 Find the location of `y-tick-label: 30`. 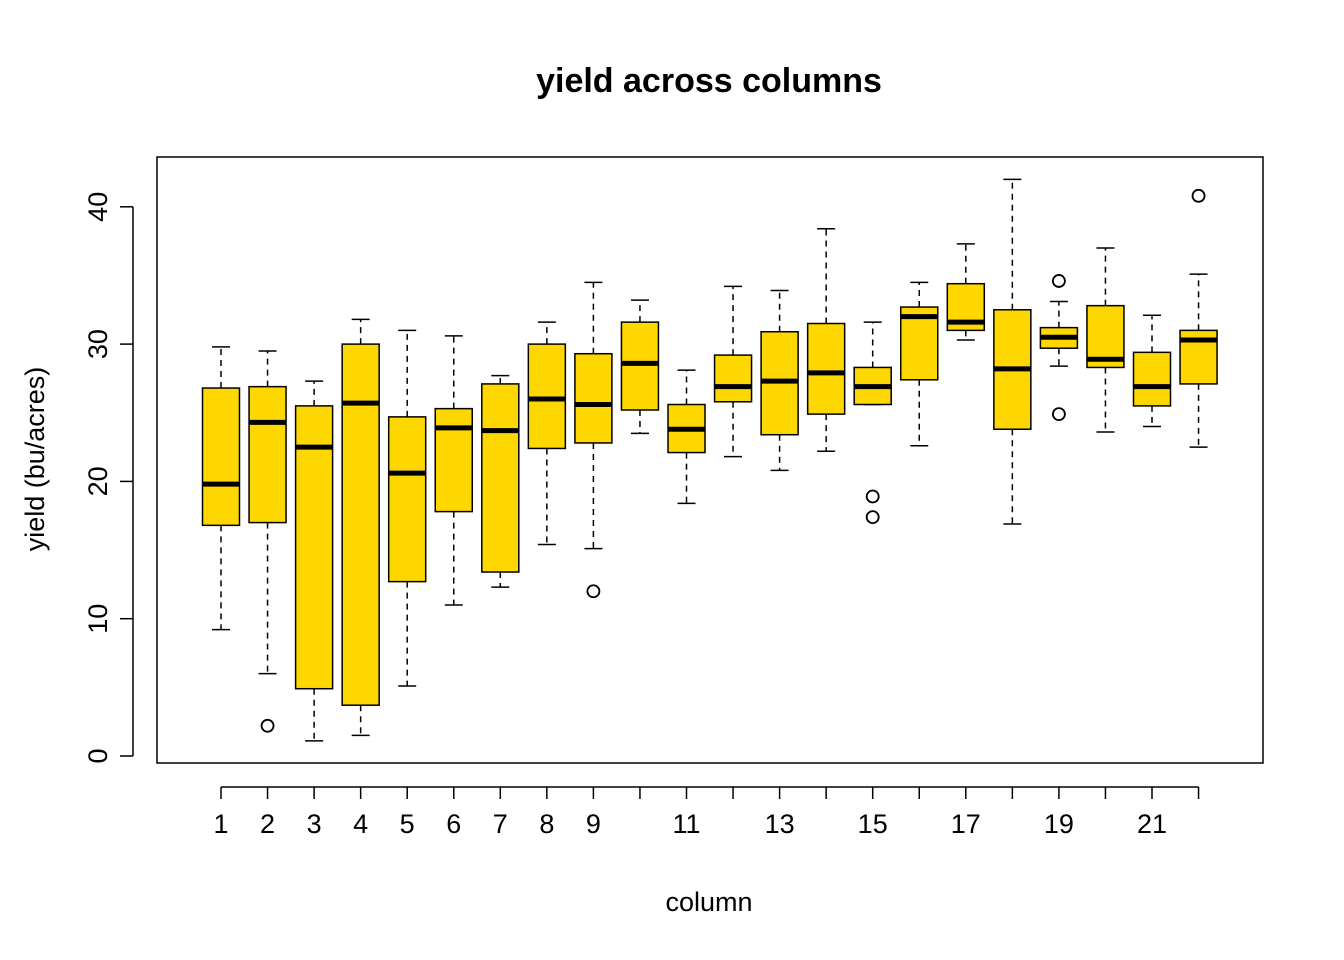

y-tick-label: 30 is located at coordinates (98, 344).